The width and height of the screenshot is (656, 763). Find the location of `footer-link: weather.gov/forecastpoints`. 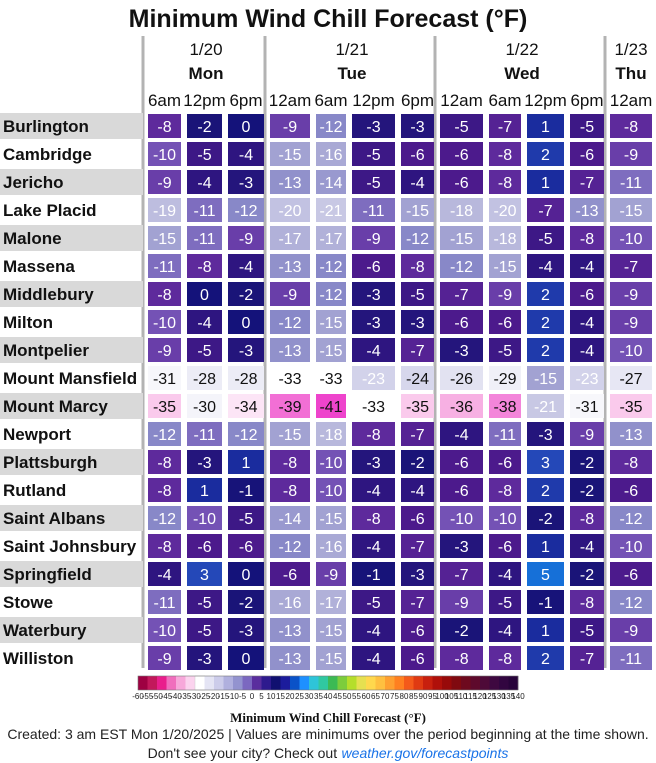

footer-link: weather.gov/forecastpoints is located at coordinates (425, 753).